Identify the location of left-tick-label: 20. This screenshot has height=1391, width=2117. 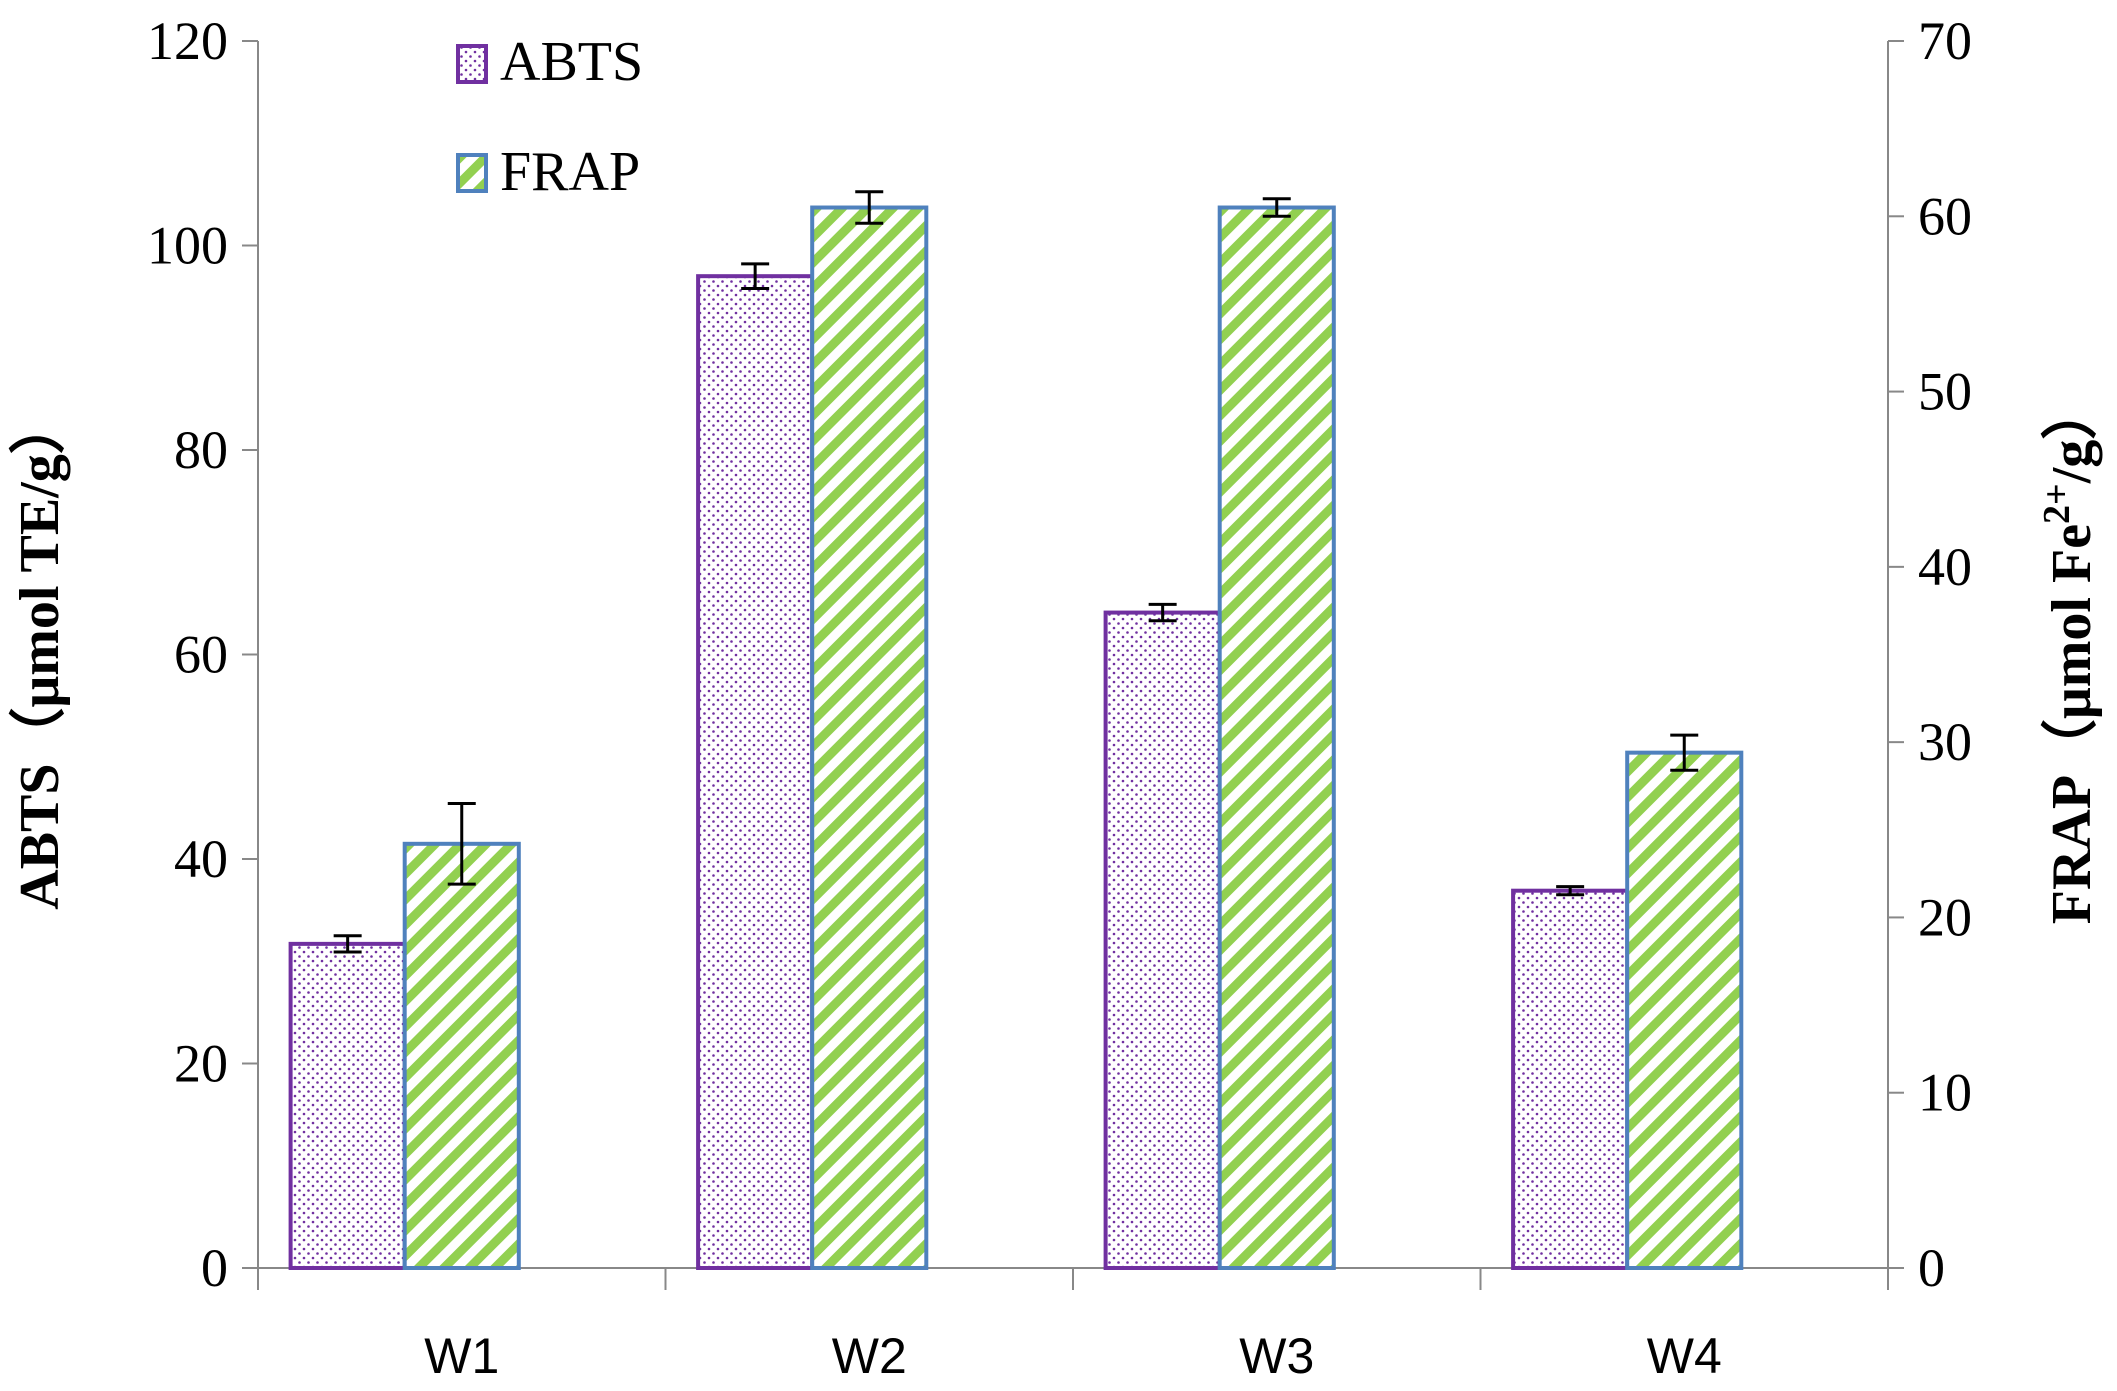
(201, 1064).